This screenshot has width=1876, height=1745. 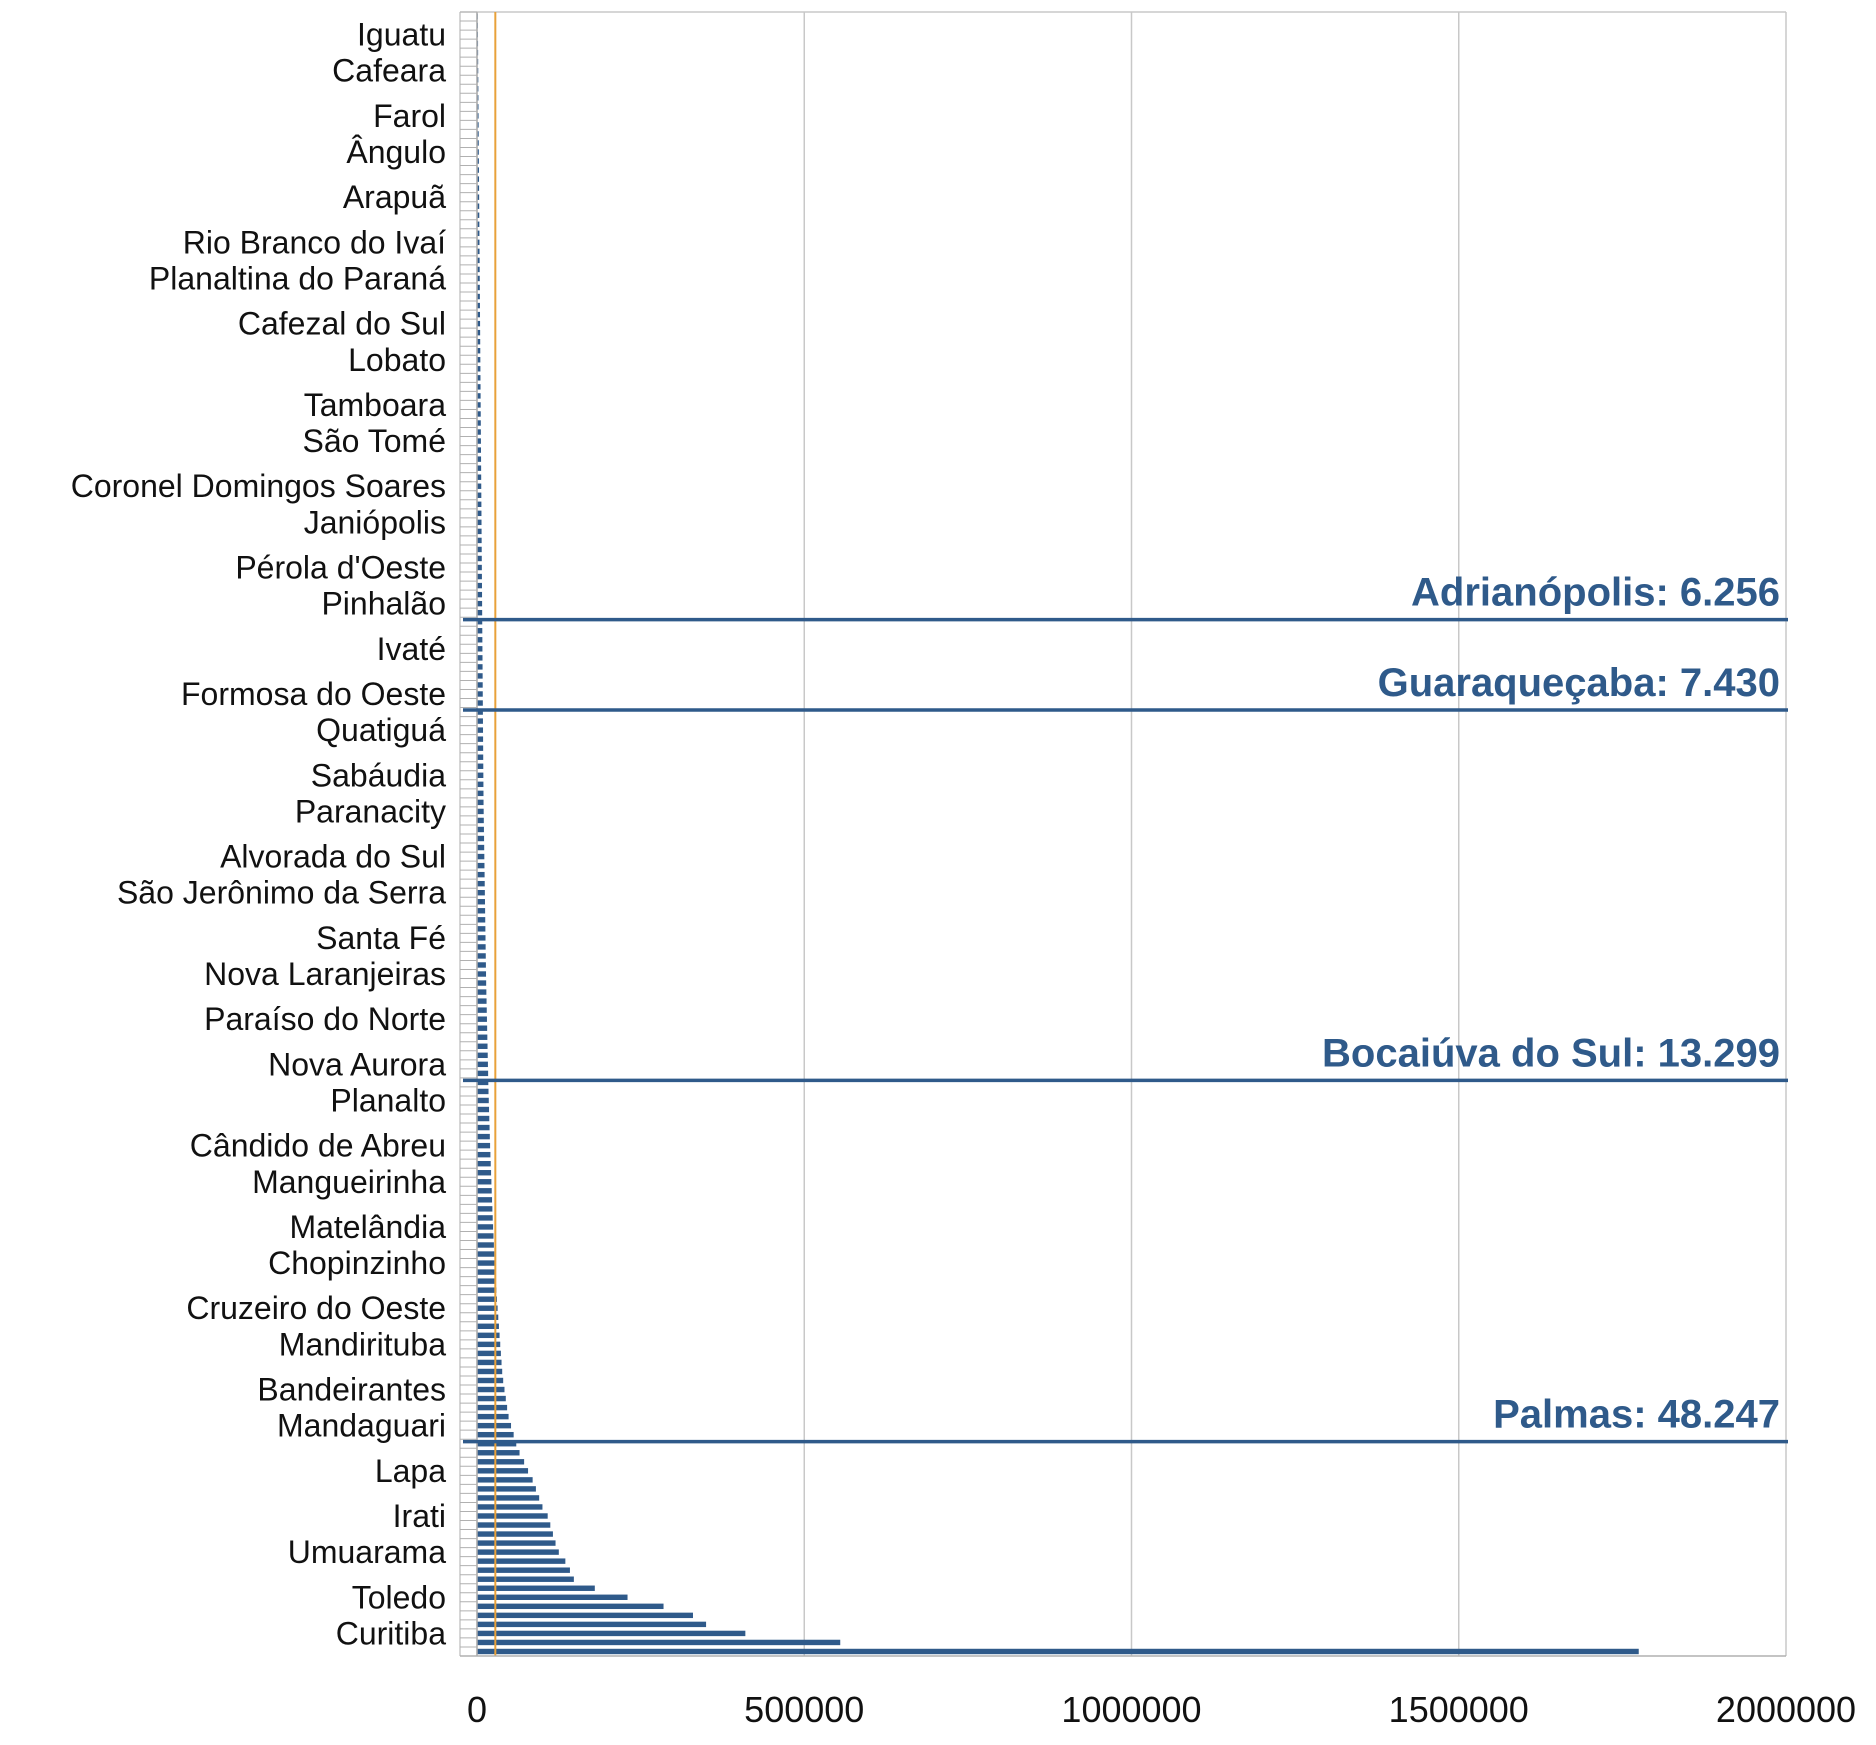 What do you see at coordinates (281, 893) in the screenshot?
I see `category-label: São Jerônimo da Serra` at bounding box center [281, 893].